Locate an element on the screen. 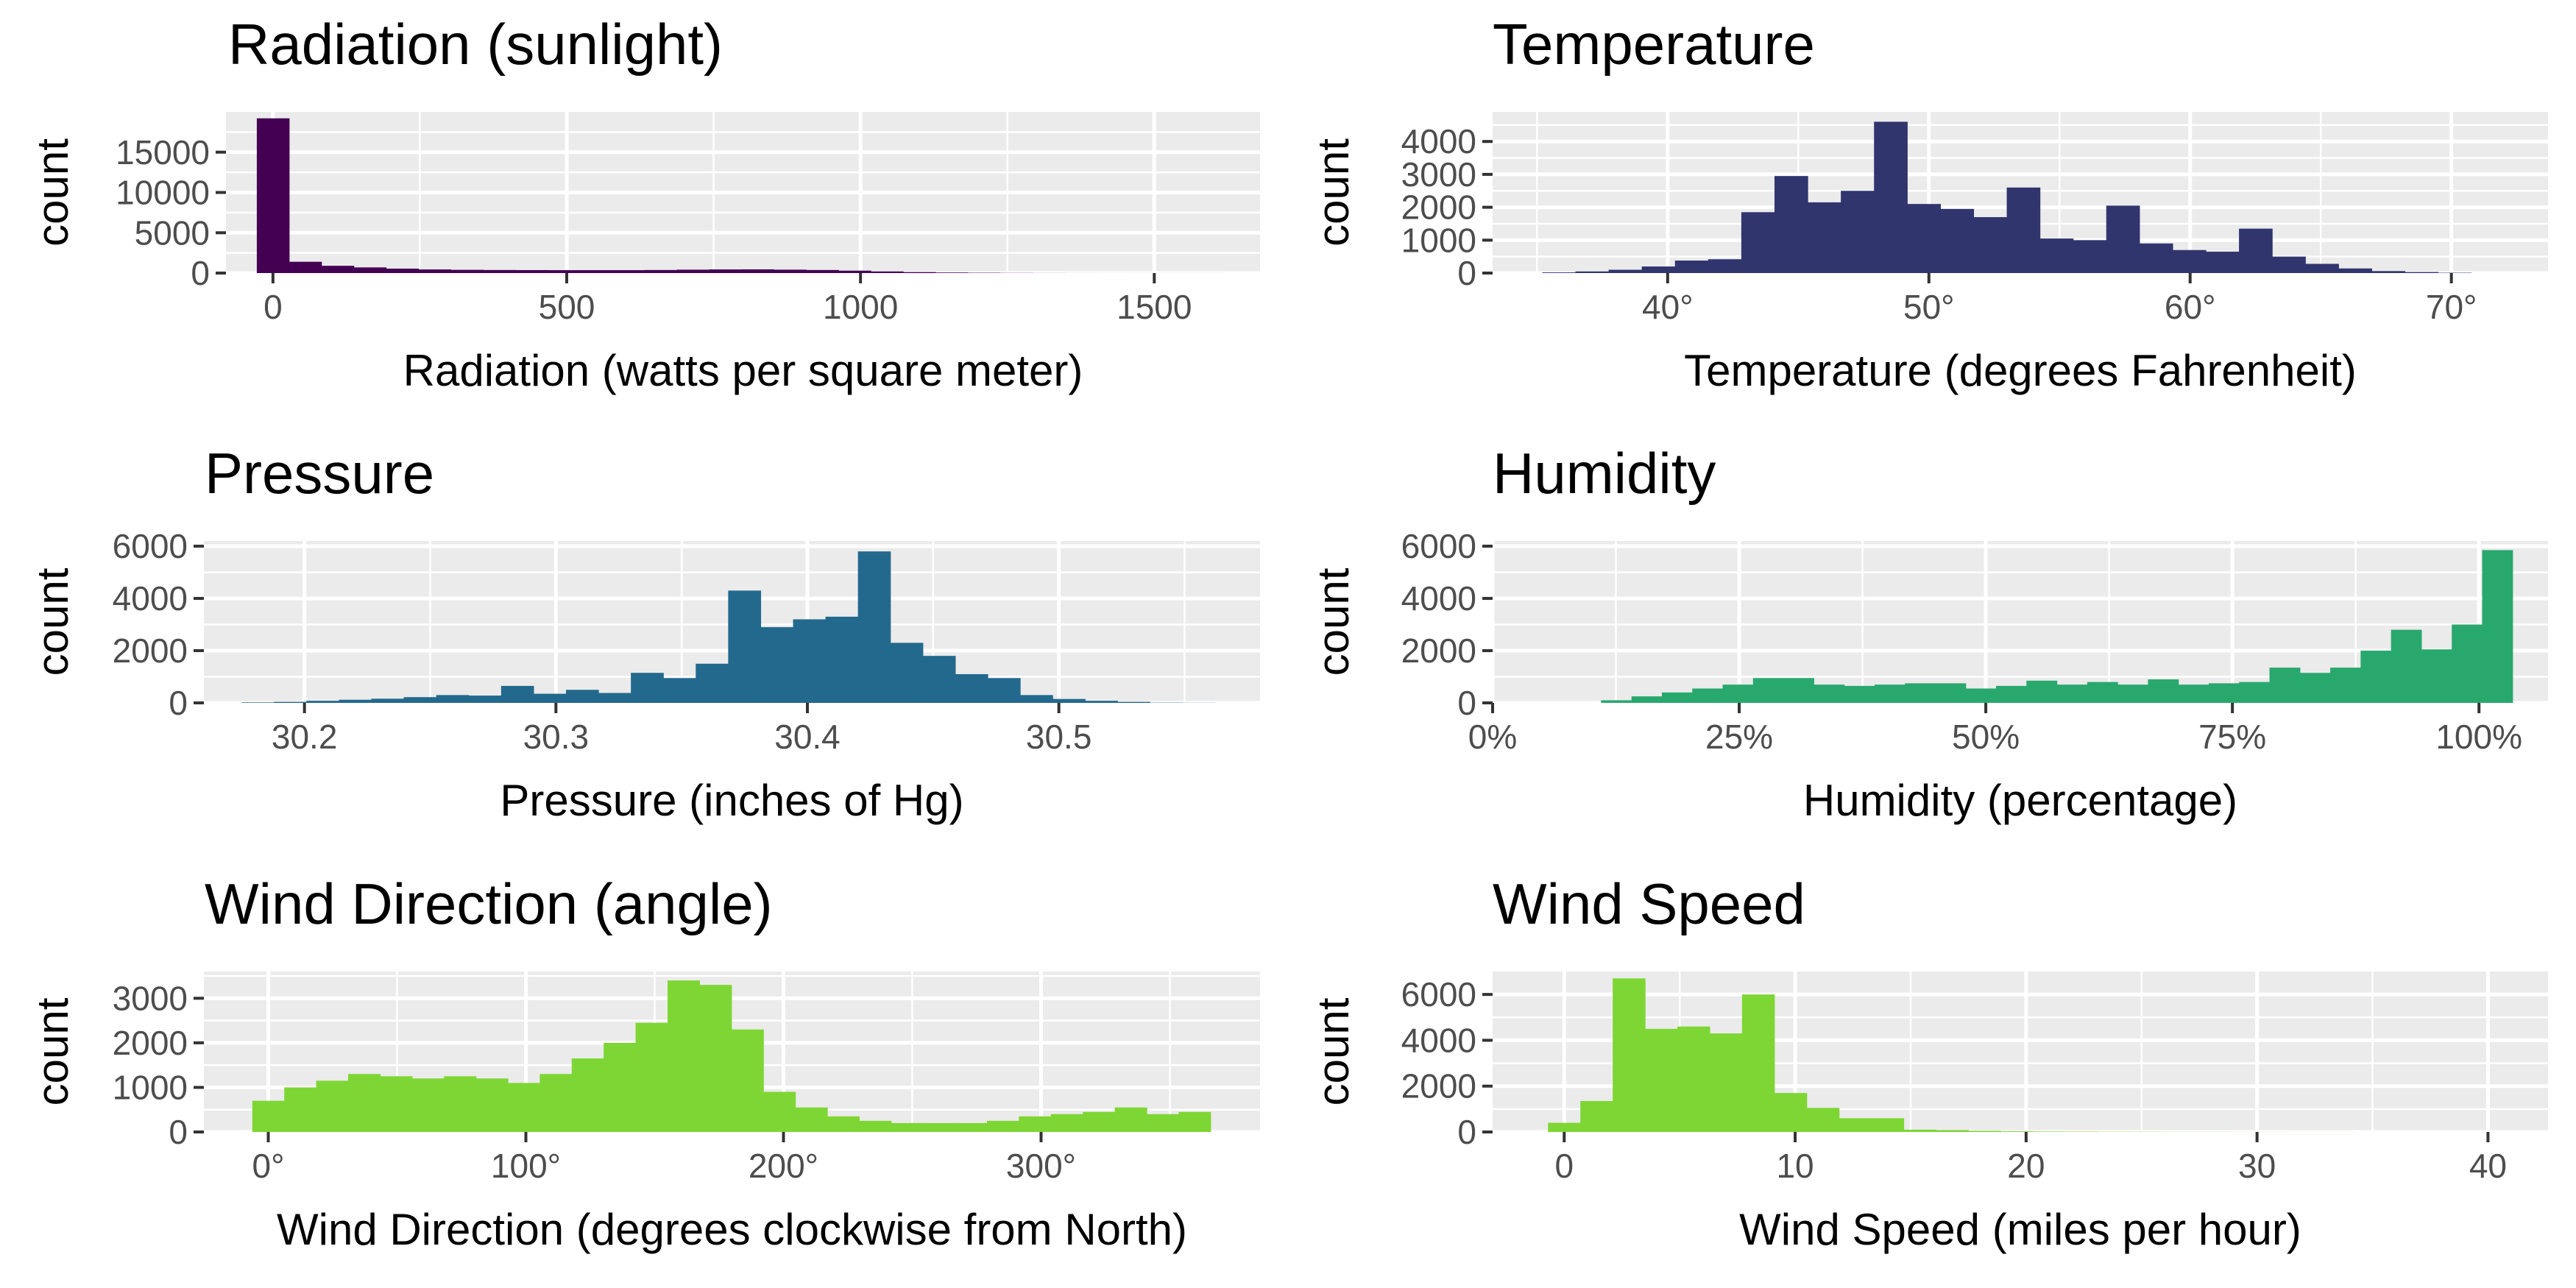 This screenshot has width=2576, height=1288. x-tick-label: 1000 is located at coordinates (860, 307).